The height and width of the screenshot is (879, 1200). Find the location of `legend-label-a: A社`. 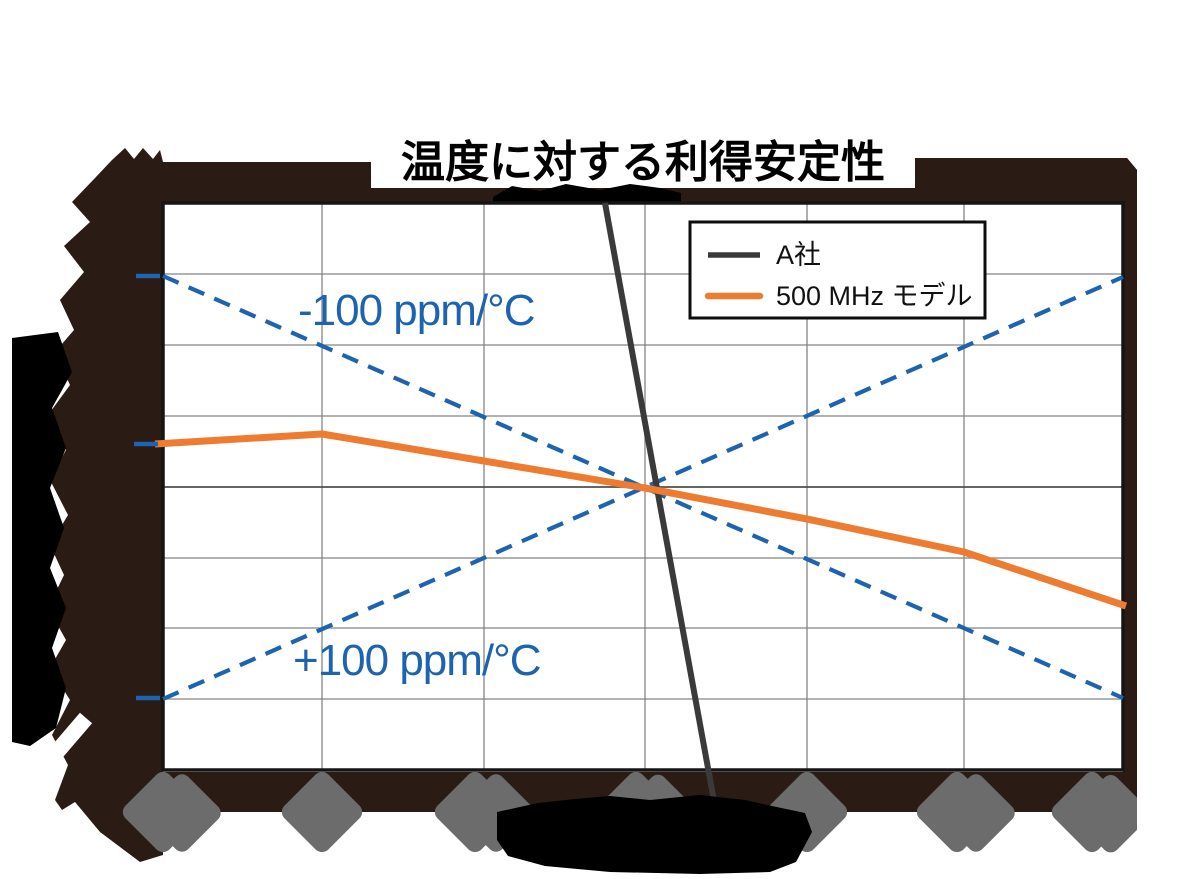

legend-label-a: A社 is located at coordinates (798, 255).